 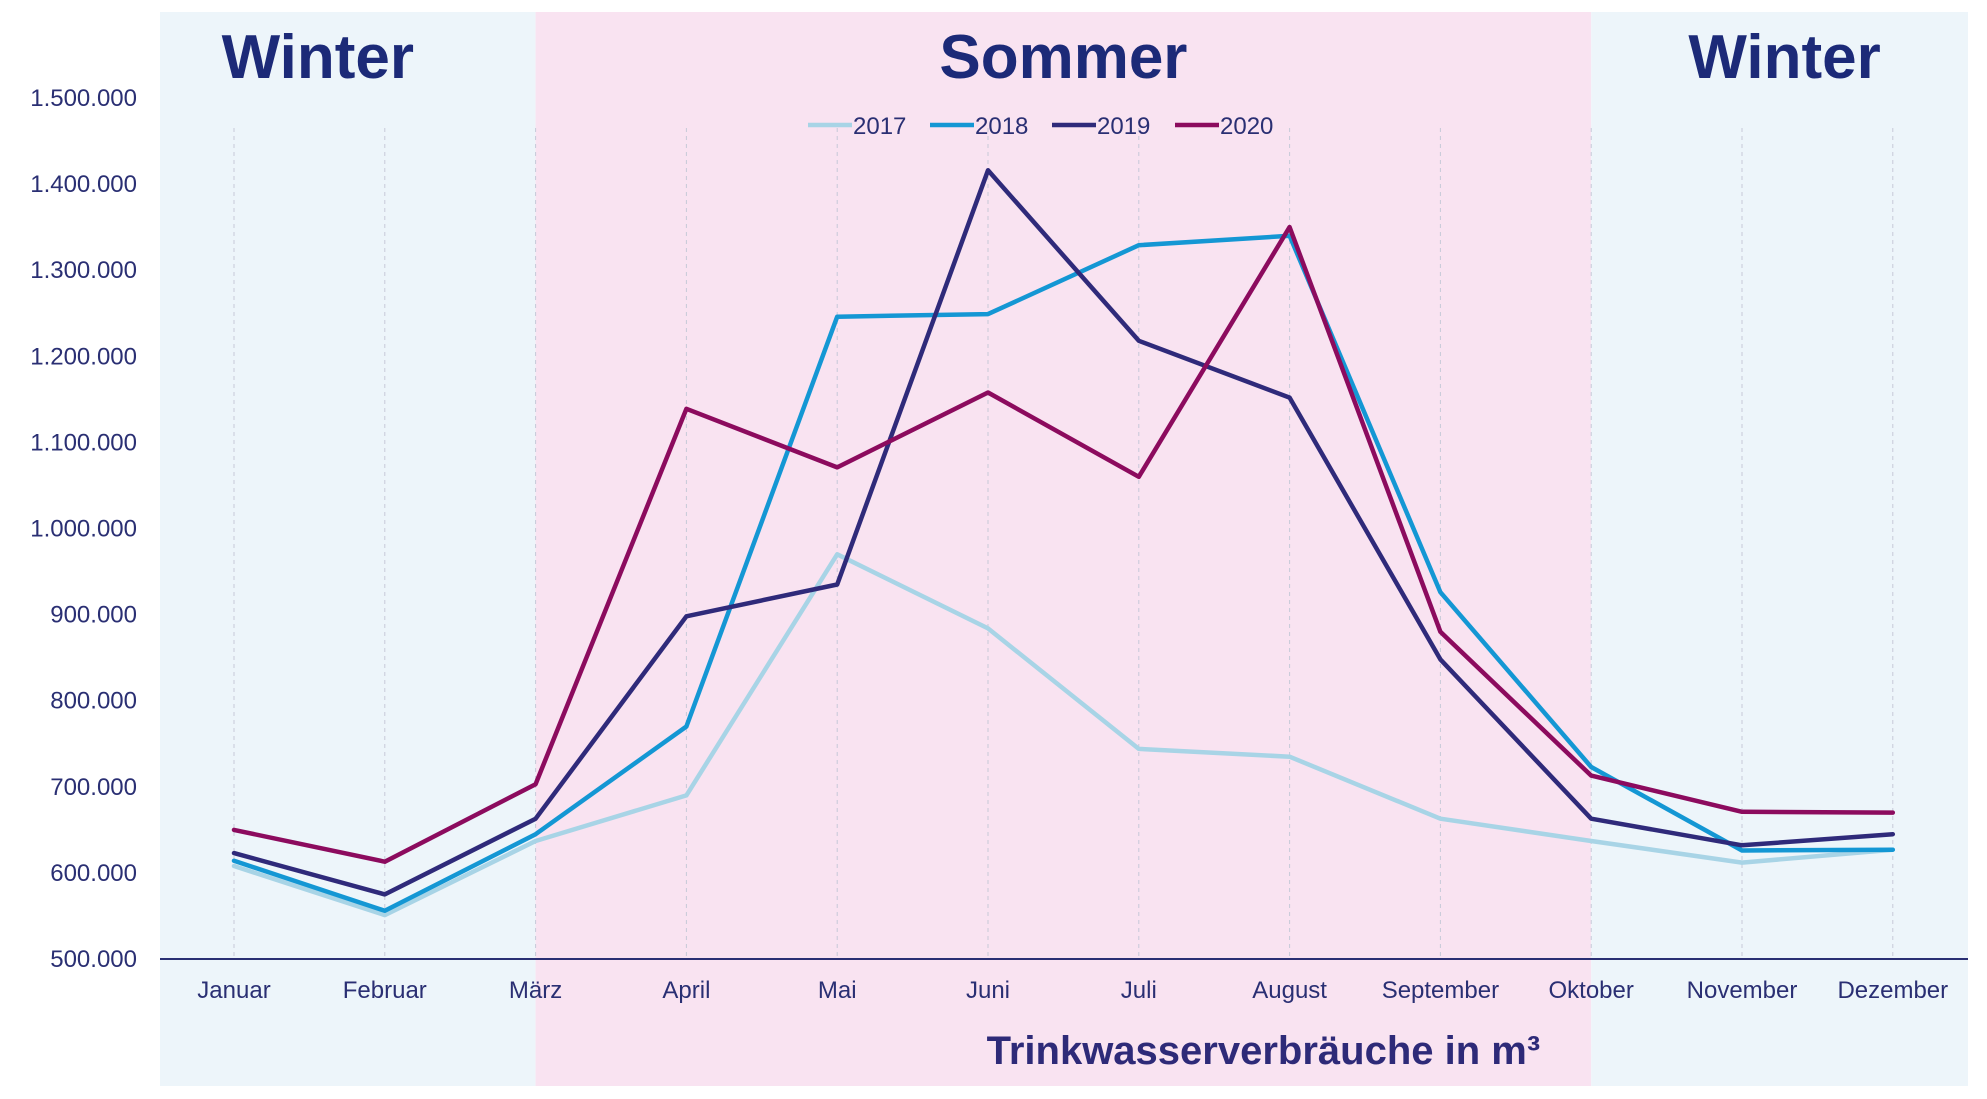 What do you see at coordinates (535, 990) in the screenshot?
I see `x-tick-label: März` at bounding box center [535, 990].